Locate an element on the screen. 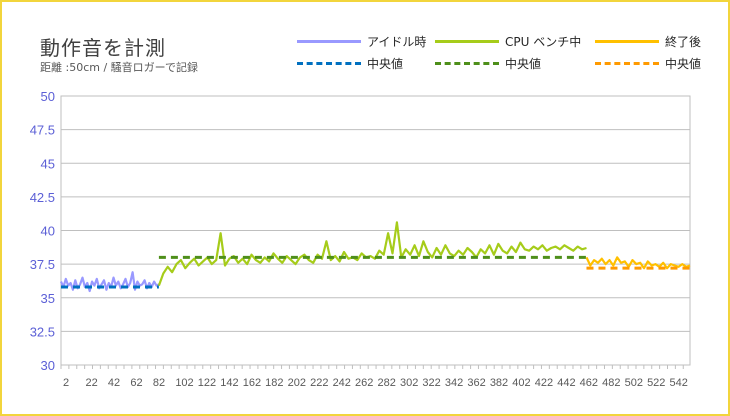  x-tick-label: 222 is located at coordinates (319, 383).